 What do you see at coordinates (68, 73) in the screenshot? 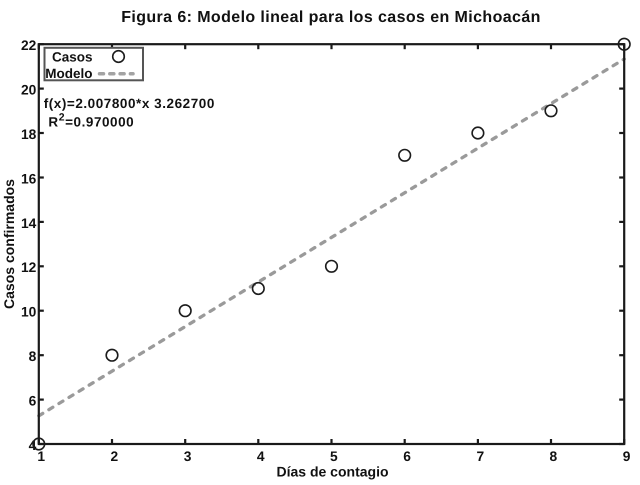
I see `svg-text: Modelo` at bounding box center [68, 73].